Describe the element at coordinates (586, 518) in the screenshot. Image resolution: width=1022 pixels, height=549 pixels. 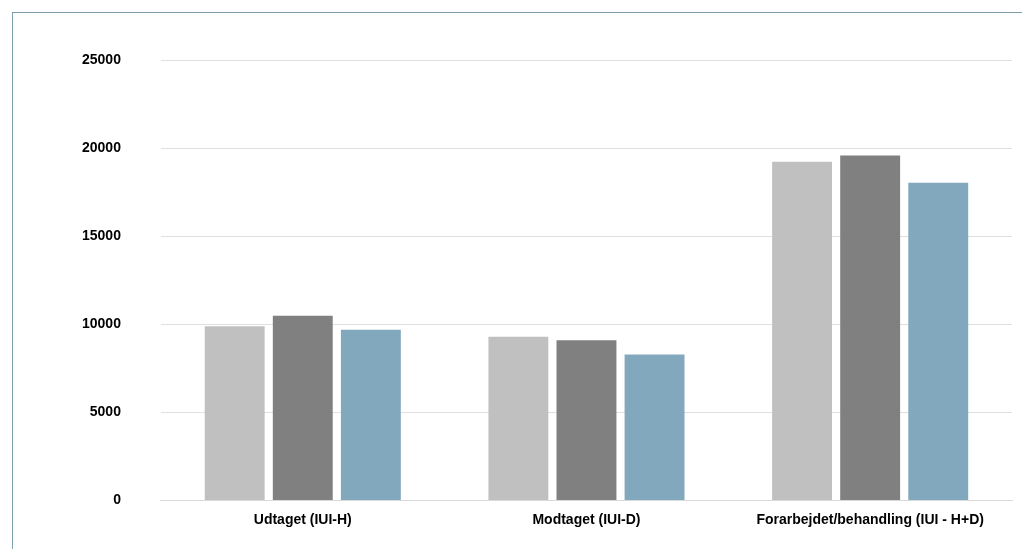
I see `x-tick-label: Modtaget (IUI-D)` at that location.